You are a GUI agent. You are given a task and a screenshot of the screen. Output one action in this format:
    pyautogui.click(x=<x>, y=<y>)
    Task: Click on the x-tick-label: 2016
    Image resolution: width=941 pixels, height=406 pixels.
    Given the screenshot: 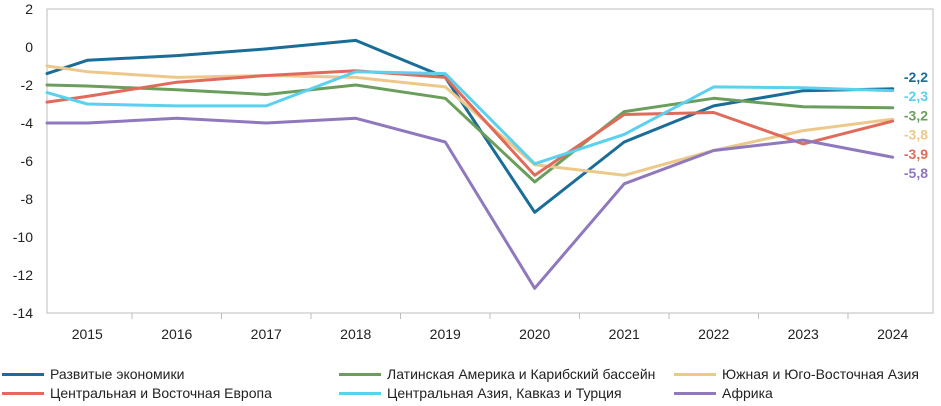 What is the action you would take?
    pyautogui.click(x=176, y=334)
    